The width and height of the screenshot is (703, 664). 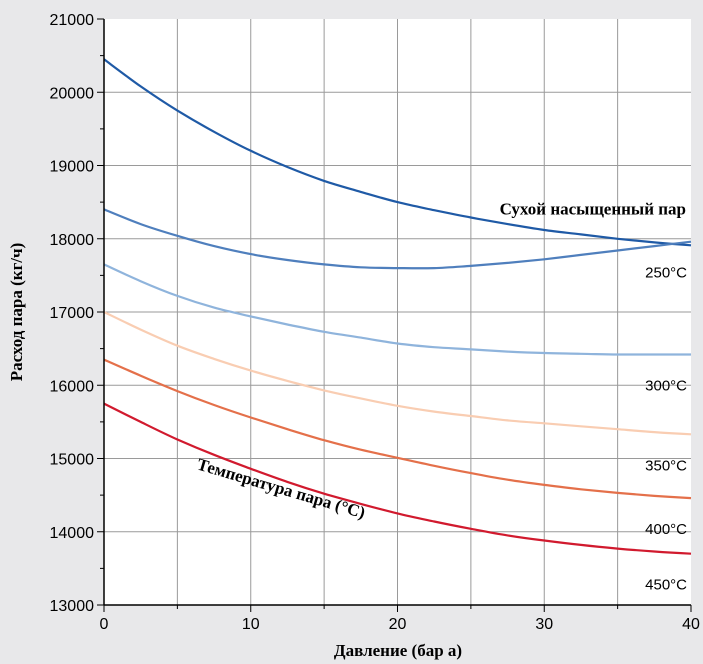 I want to click on y-tick-label: 18000, so click(x=72, y=240).